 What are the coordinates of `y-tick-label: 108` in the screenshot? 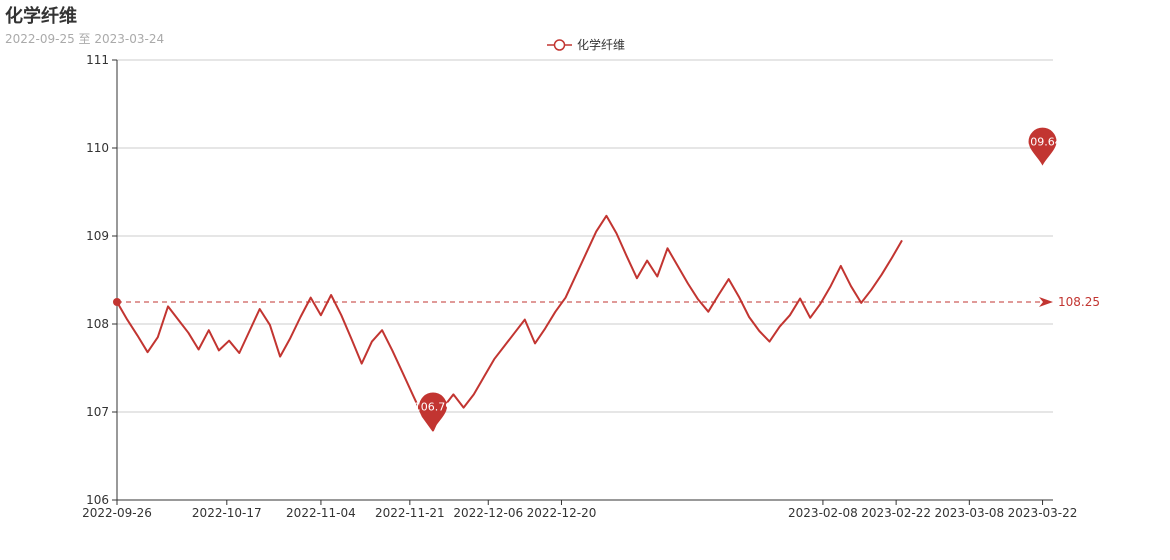 It's located at (97, 324).